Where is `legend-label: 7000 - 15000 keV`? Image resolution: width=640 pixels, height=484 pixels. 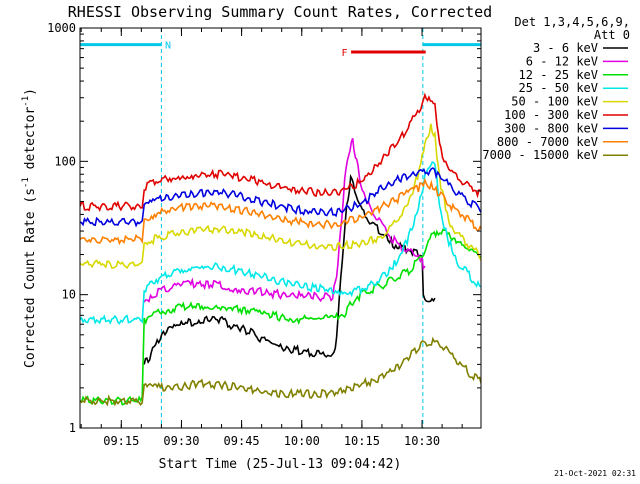 legend-label: 7000 - 15000 keV is located at coordinates (540, 155).